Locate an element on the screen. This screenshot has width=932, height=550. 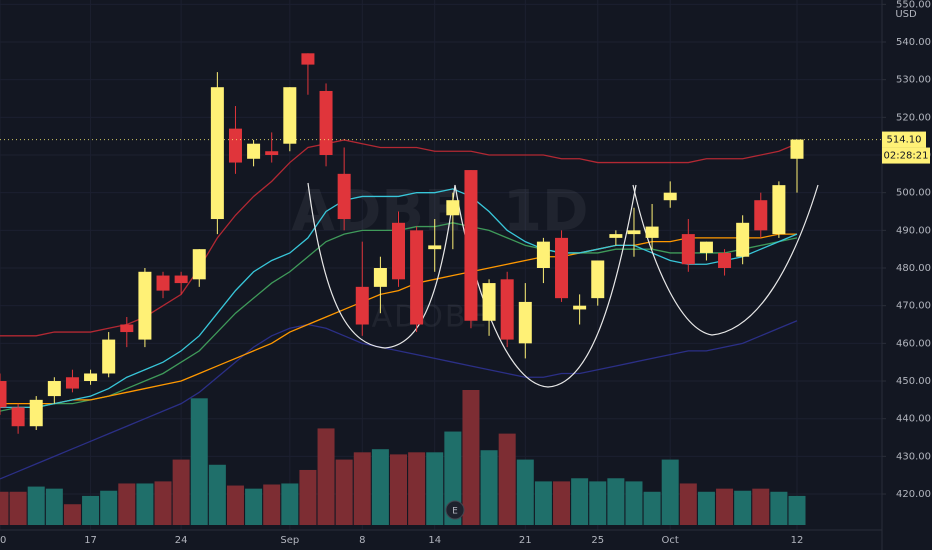
earnings-label: E is located at coordinates (455, 512).